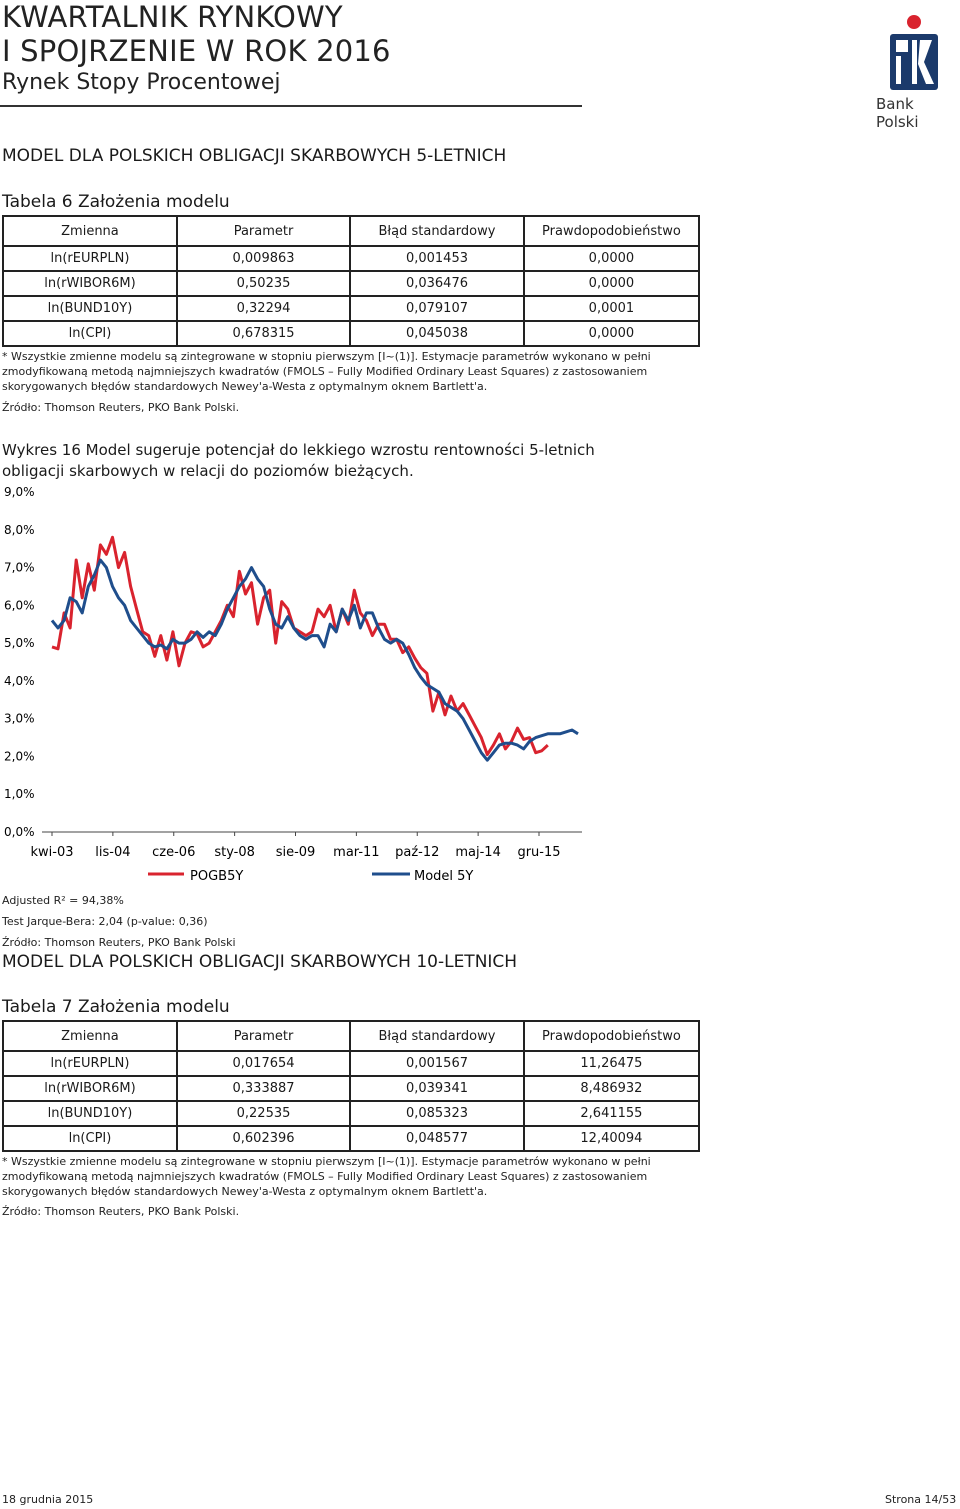 This screenshot has width=960, height=1509. I want to click on table-row: ln(rWIBOR6M) 0,50235 0,036476 0,0000, so click(351, 283).